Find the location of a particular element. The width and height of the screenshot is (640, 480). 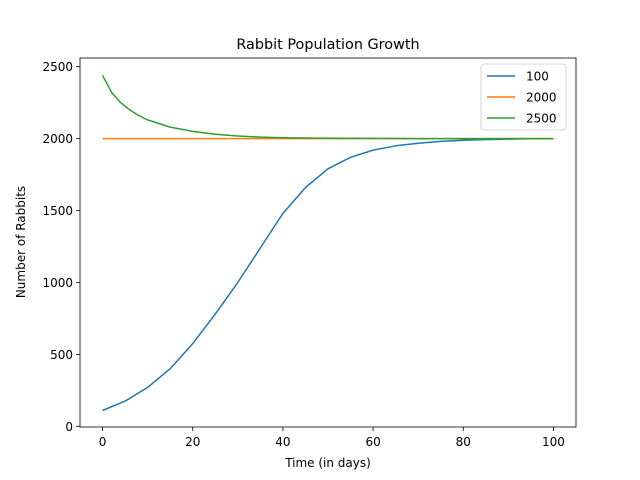

x-axis-label: Time (in days) is located at coordinates (327, 463).